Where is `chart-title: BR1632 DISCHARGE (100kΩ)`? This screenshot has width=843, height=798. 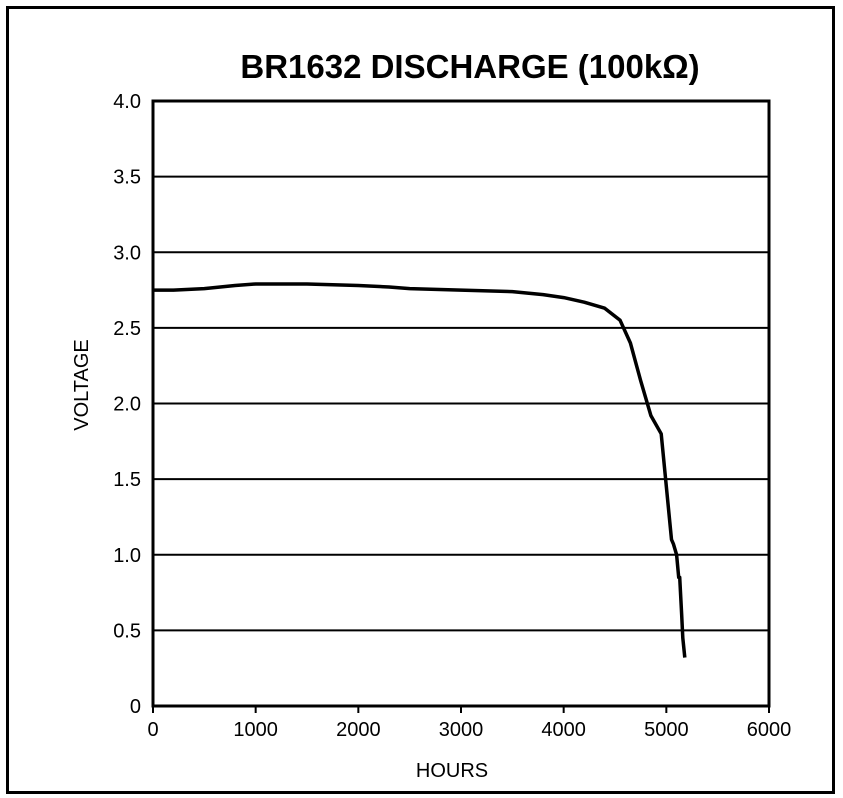 chart-title: BR1632 DISCHARGE (100kΩ) is located at coordinates (469, 66).